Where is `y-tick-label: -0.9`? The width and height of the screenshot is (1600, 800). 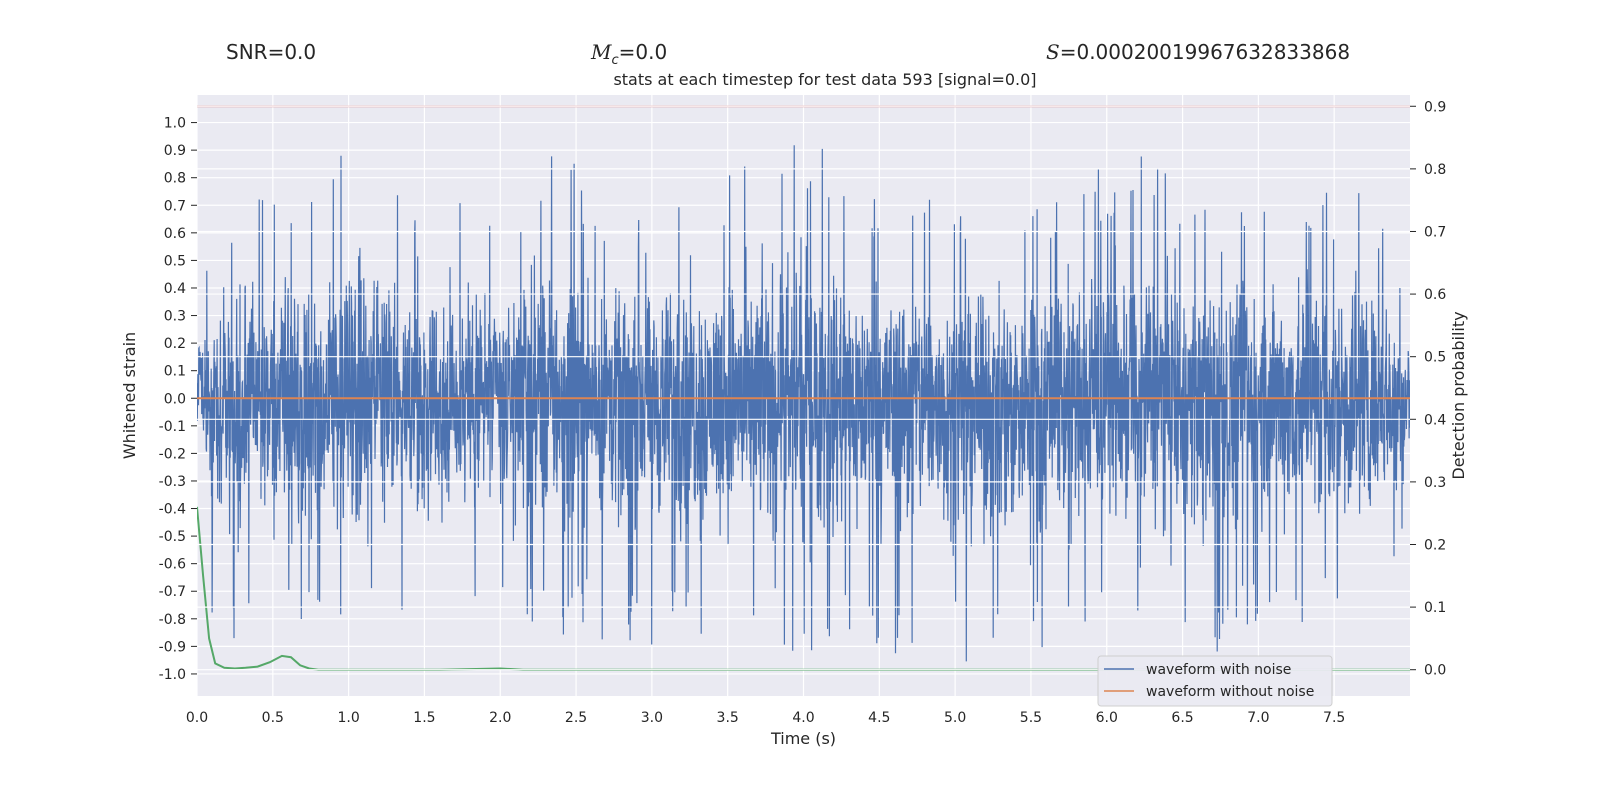 y-tick-label: -0.9 is located at coordinates (172, 647).